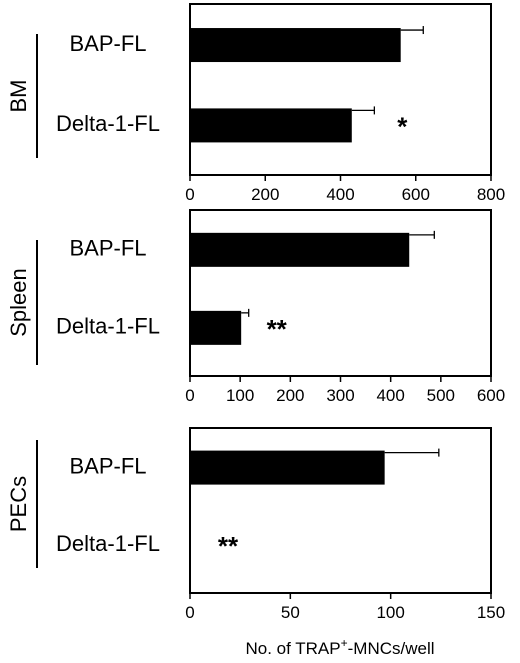 The height and width of the screenshot is (663, 520). What do you see at coordinates (18, 302) in the screenshot?
I see `group-label: Spleen` at bounding box center [18, 302].